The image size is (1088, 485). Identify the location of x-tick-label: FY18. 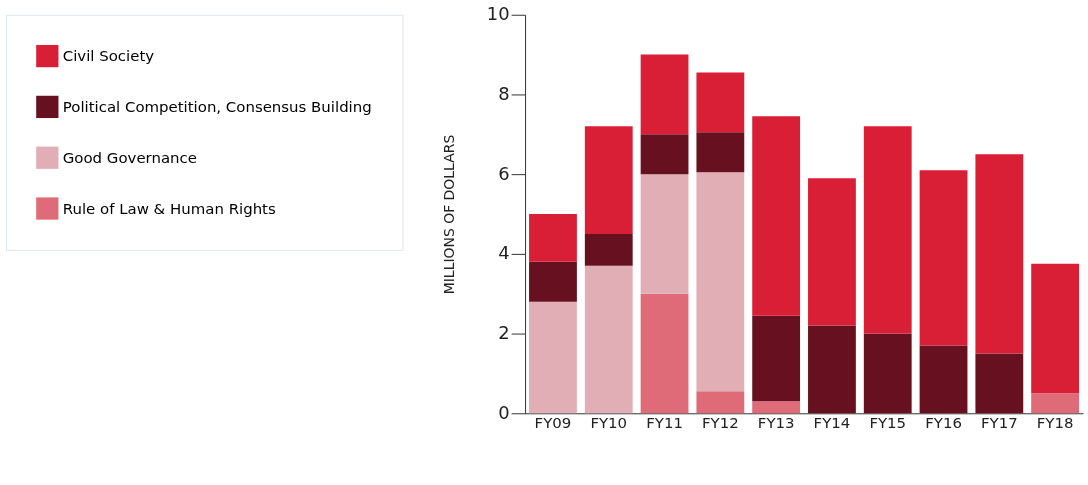
(1055, 422).